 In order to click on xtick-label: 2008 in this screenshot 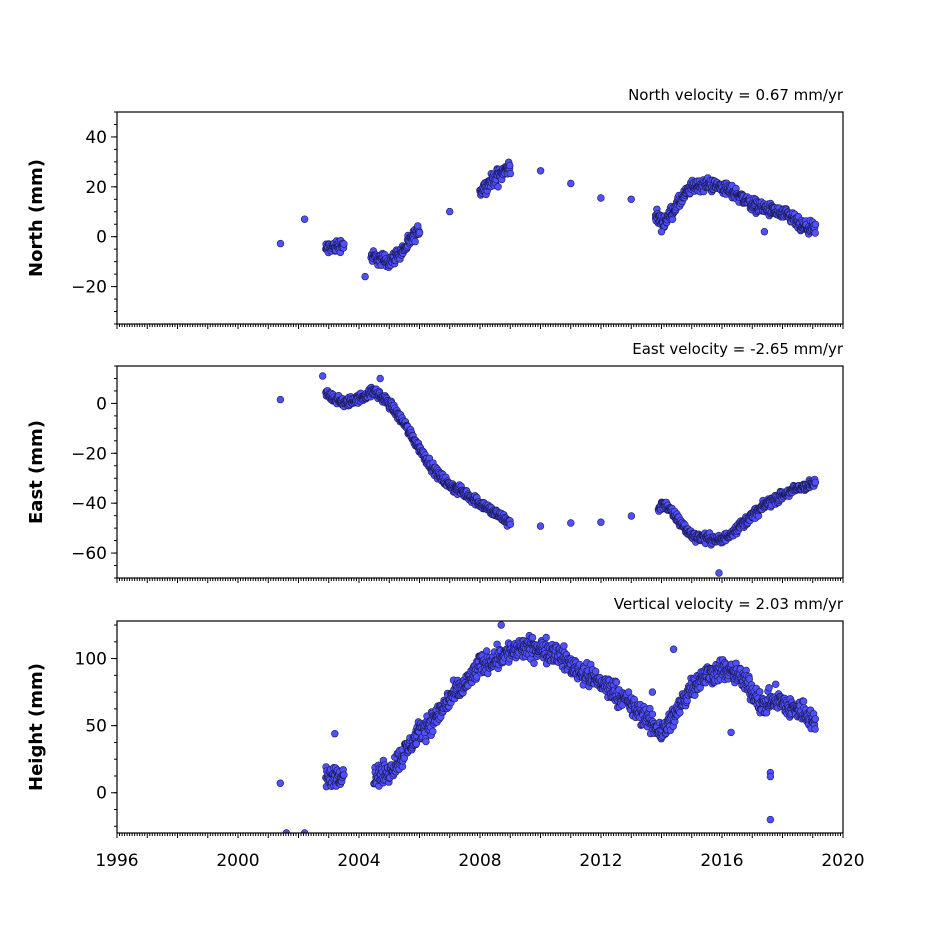, I will do `click(479, 861)`.